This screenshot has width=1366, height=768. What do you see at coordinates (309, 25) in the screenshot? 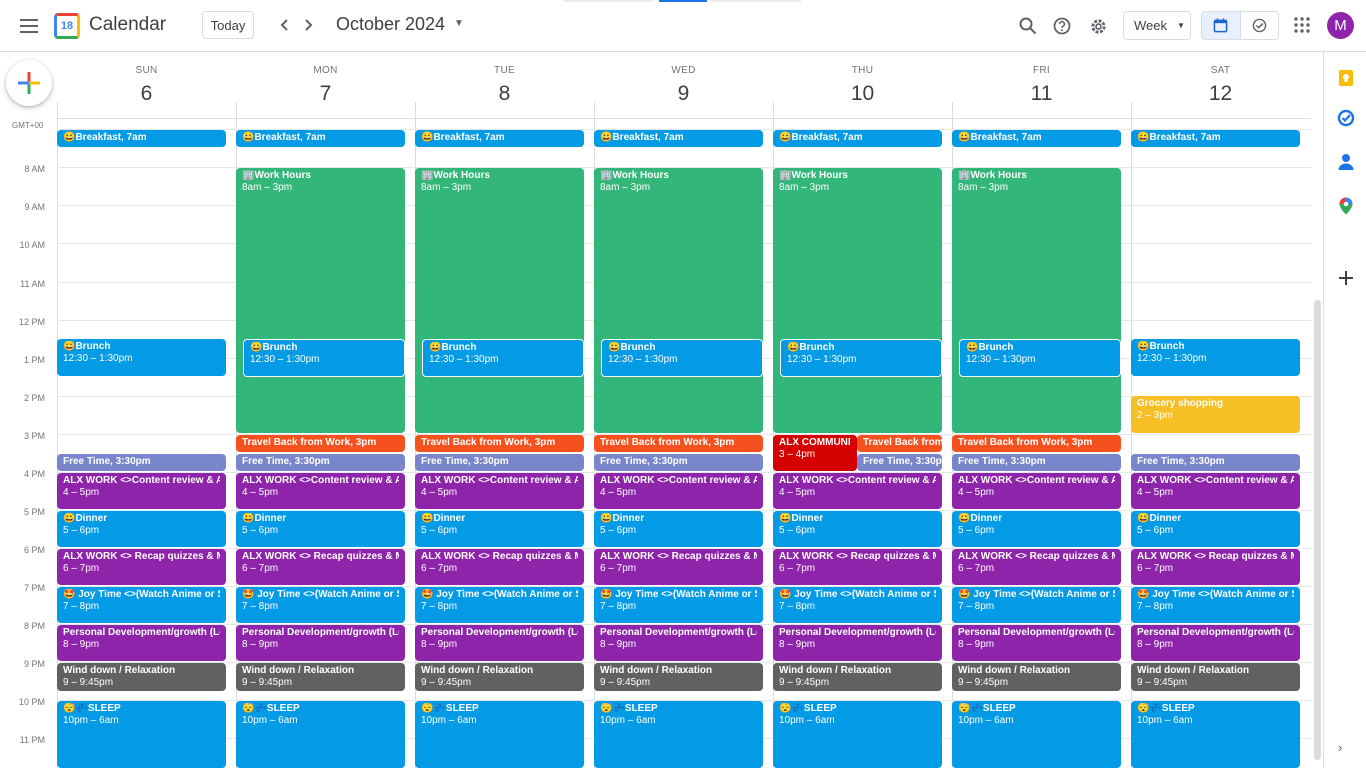
I see `next-week-button` at bounding box center [309, 25].